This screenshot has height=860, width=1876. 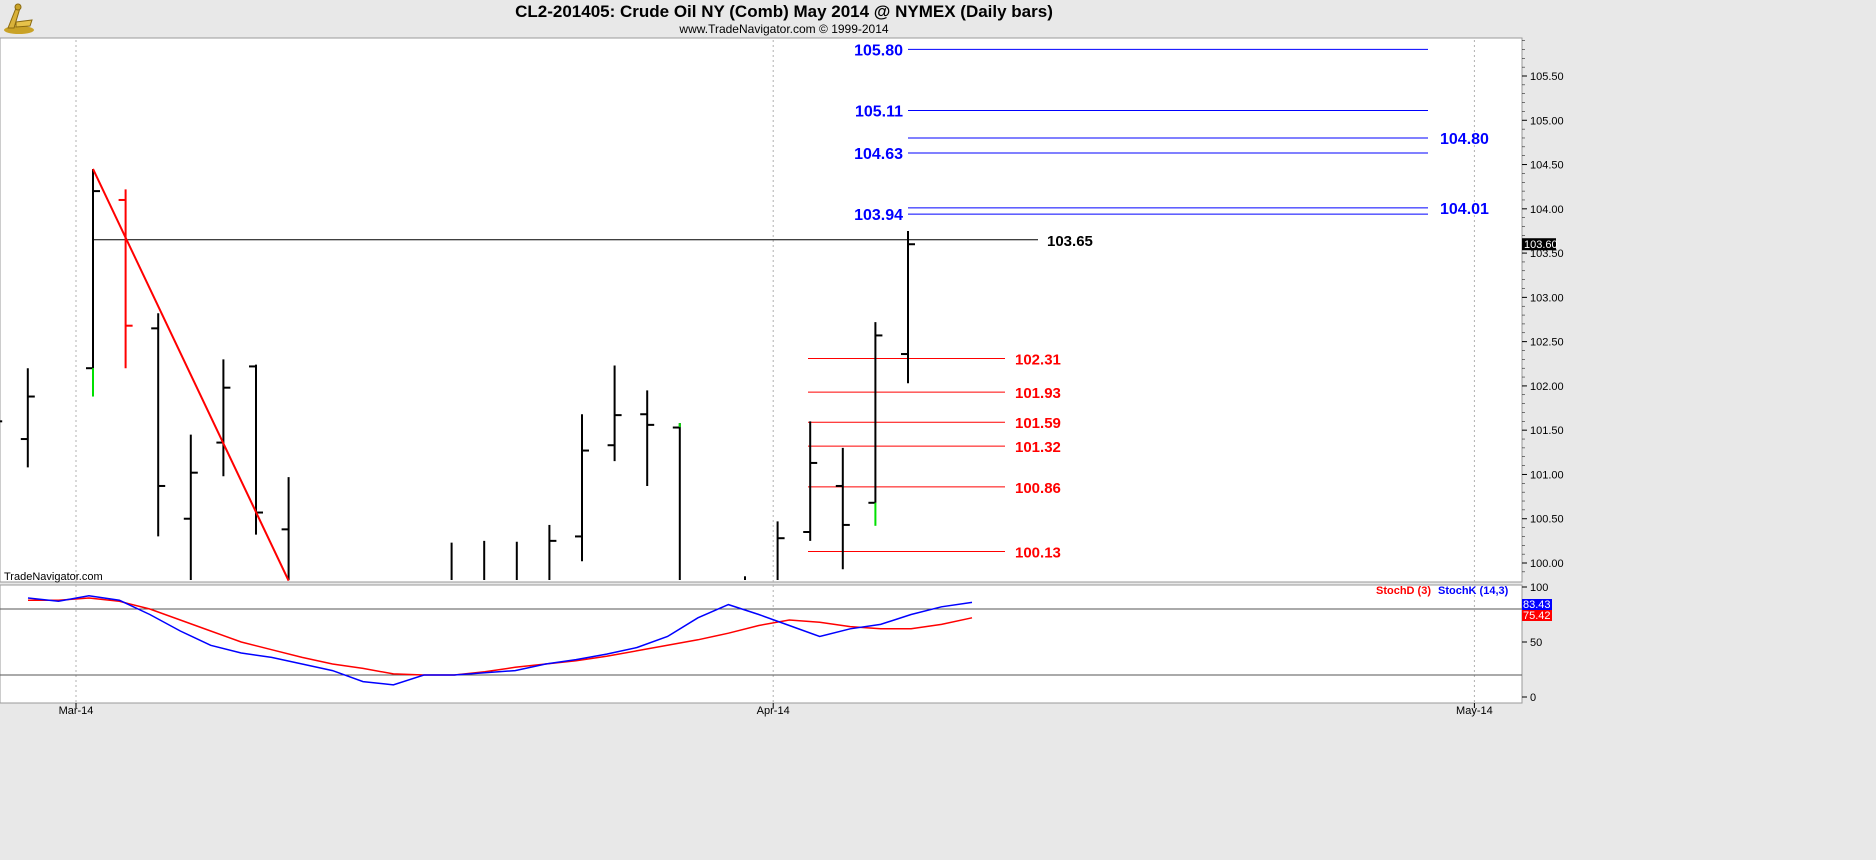 I want to click on red-trendline, so click(x=191, y=375).